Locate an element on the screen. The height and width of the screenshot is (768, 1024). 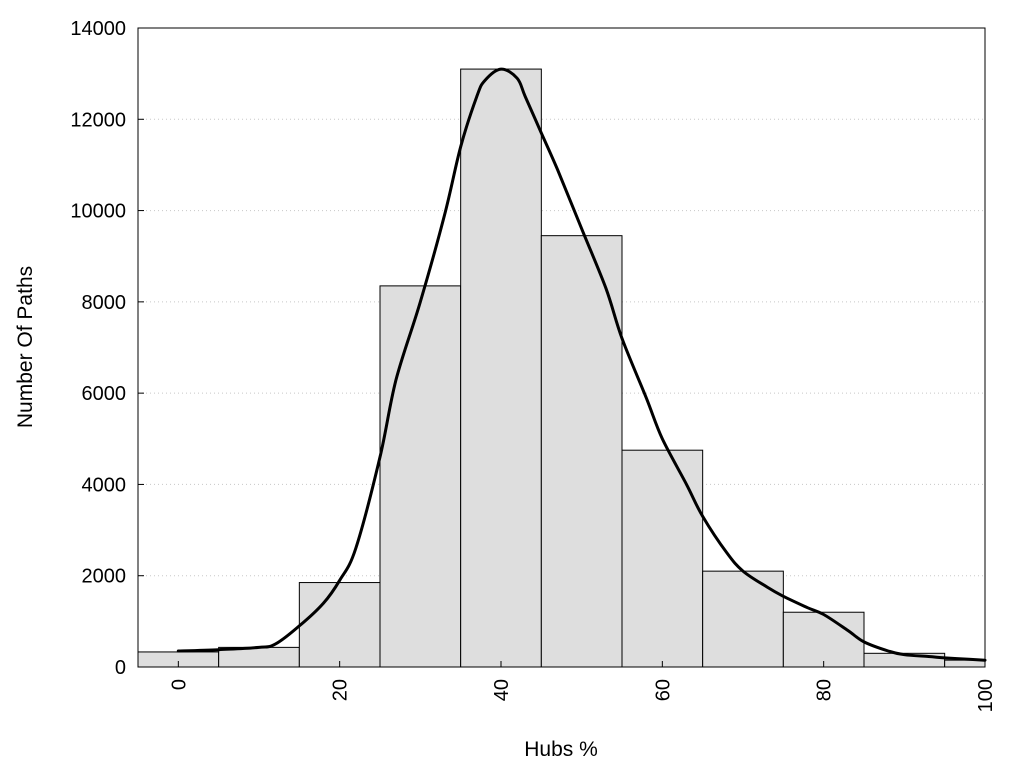
y-tick-label-5: 10000 is located at coordinates (98, 212).